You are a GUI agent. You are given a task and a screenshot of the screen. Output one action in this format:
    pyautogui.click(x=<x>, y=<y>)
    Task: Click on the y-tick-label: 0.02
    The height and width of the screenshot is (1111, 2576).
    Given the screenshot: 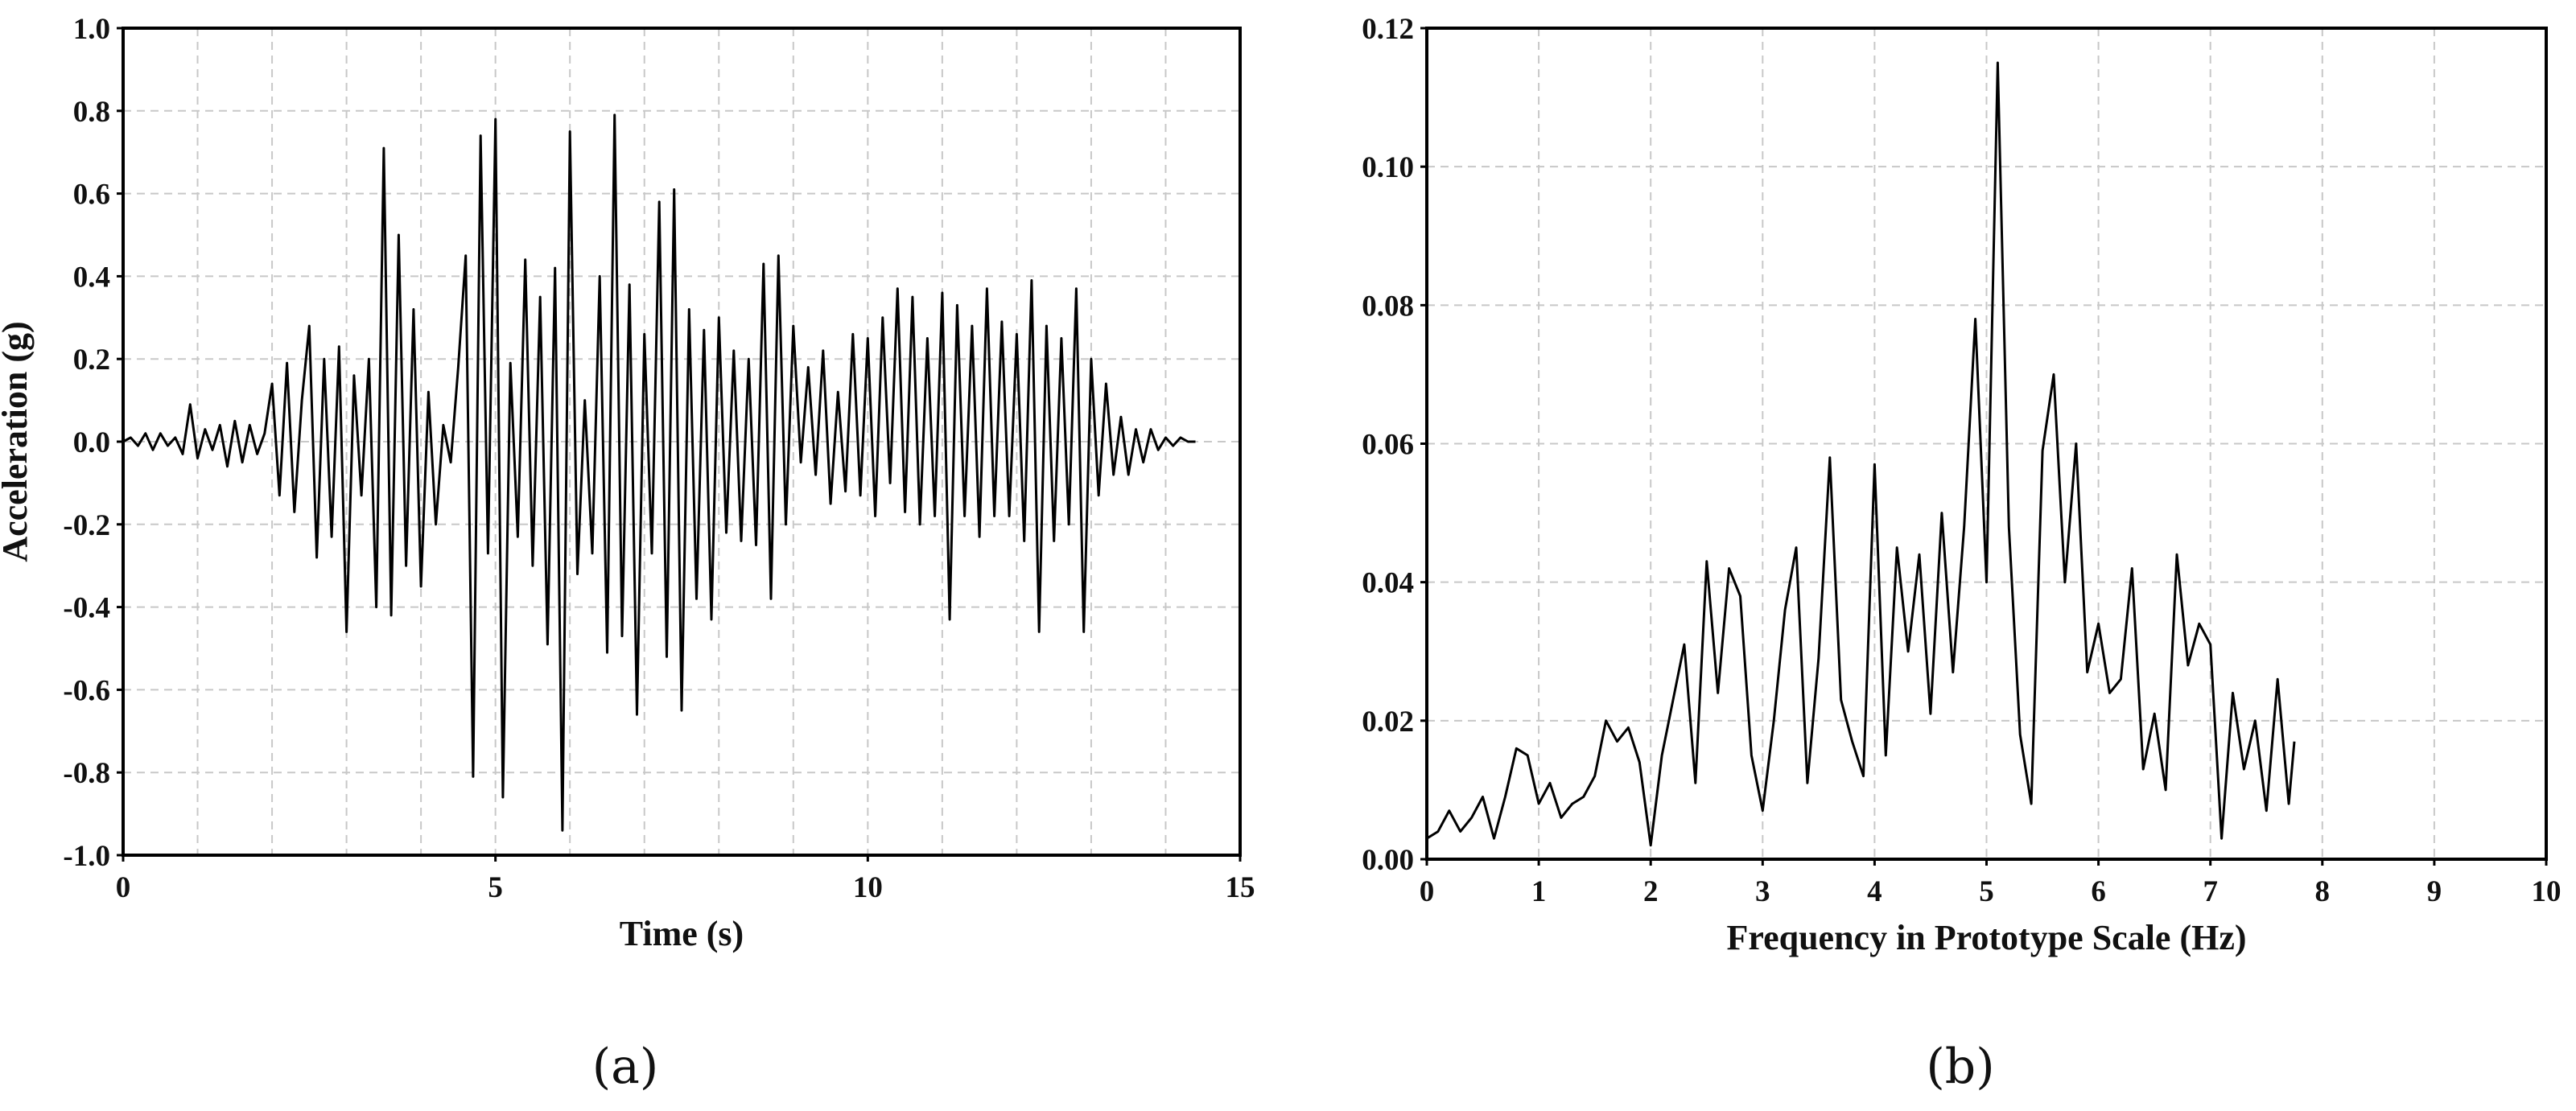 What is the action you would take?
    pyautogui.click(x=1388, y=722)
    